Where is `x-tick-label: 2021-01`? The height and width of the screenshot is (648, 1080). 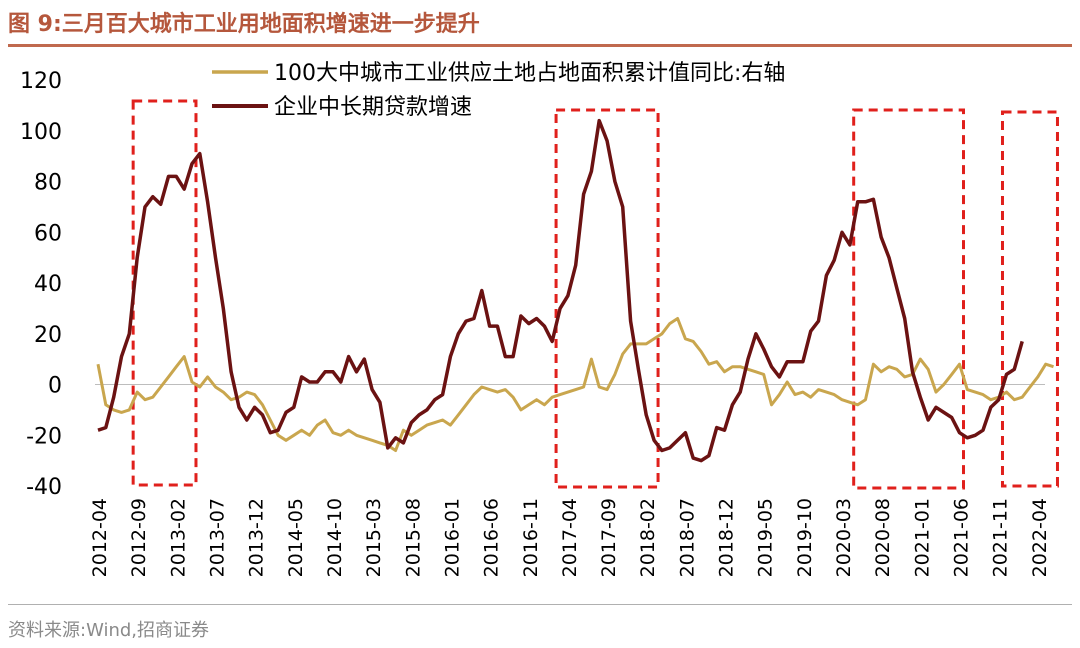 x-tick-label: 2021-01 is located at coordinates (922, 537).